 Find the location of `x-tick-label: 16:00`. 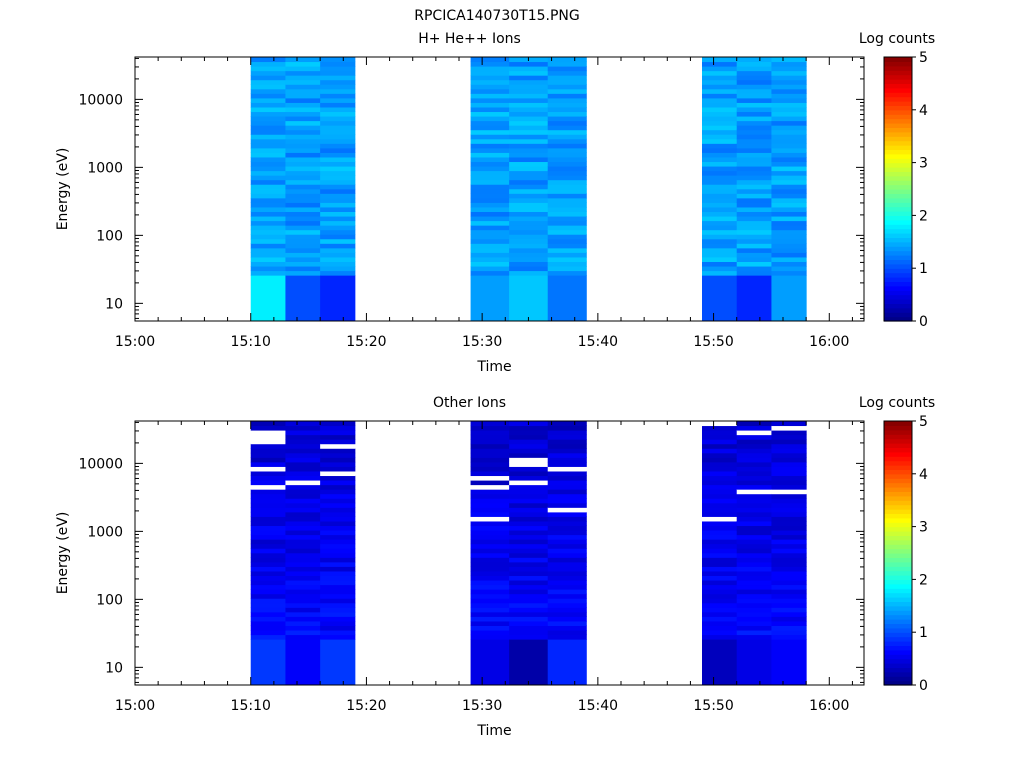

x-tick-label: 16:00 is located at coordinates (829, 342).